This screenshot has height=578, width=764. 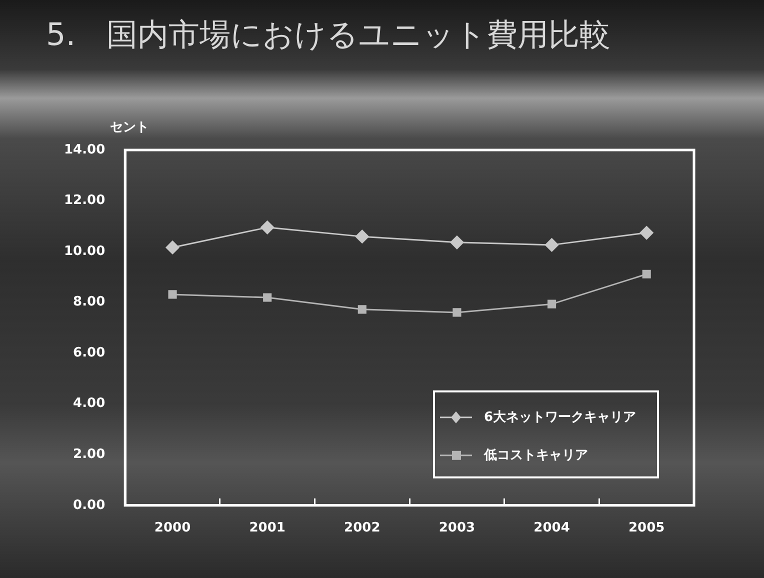 I want to click on x-tick-label: 2002, so click(x=362, y=528).